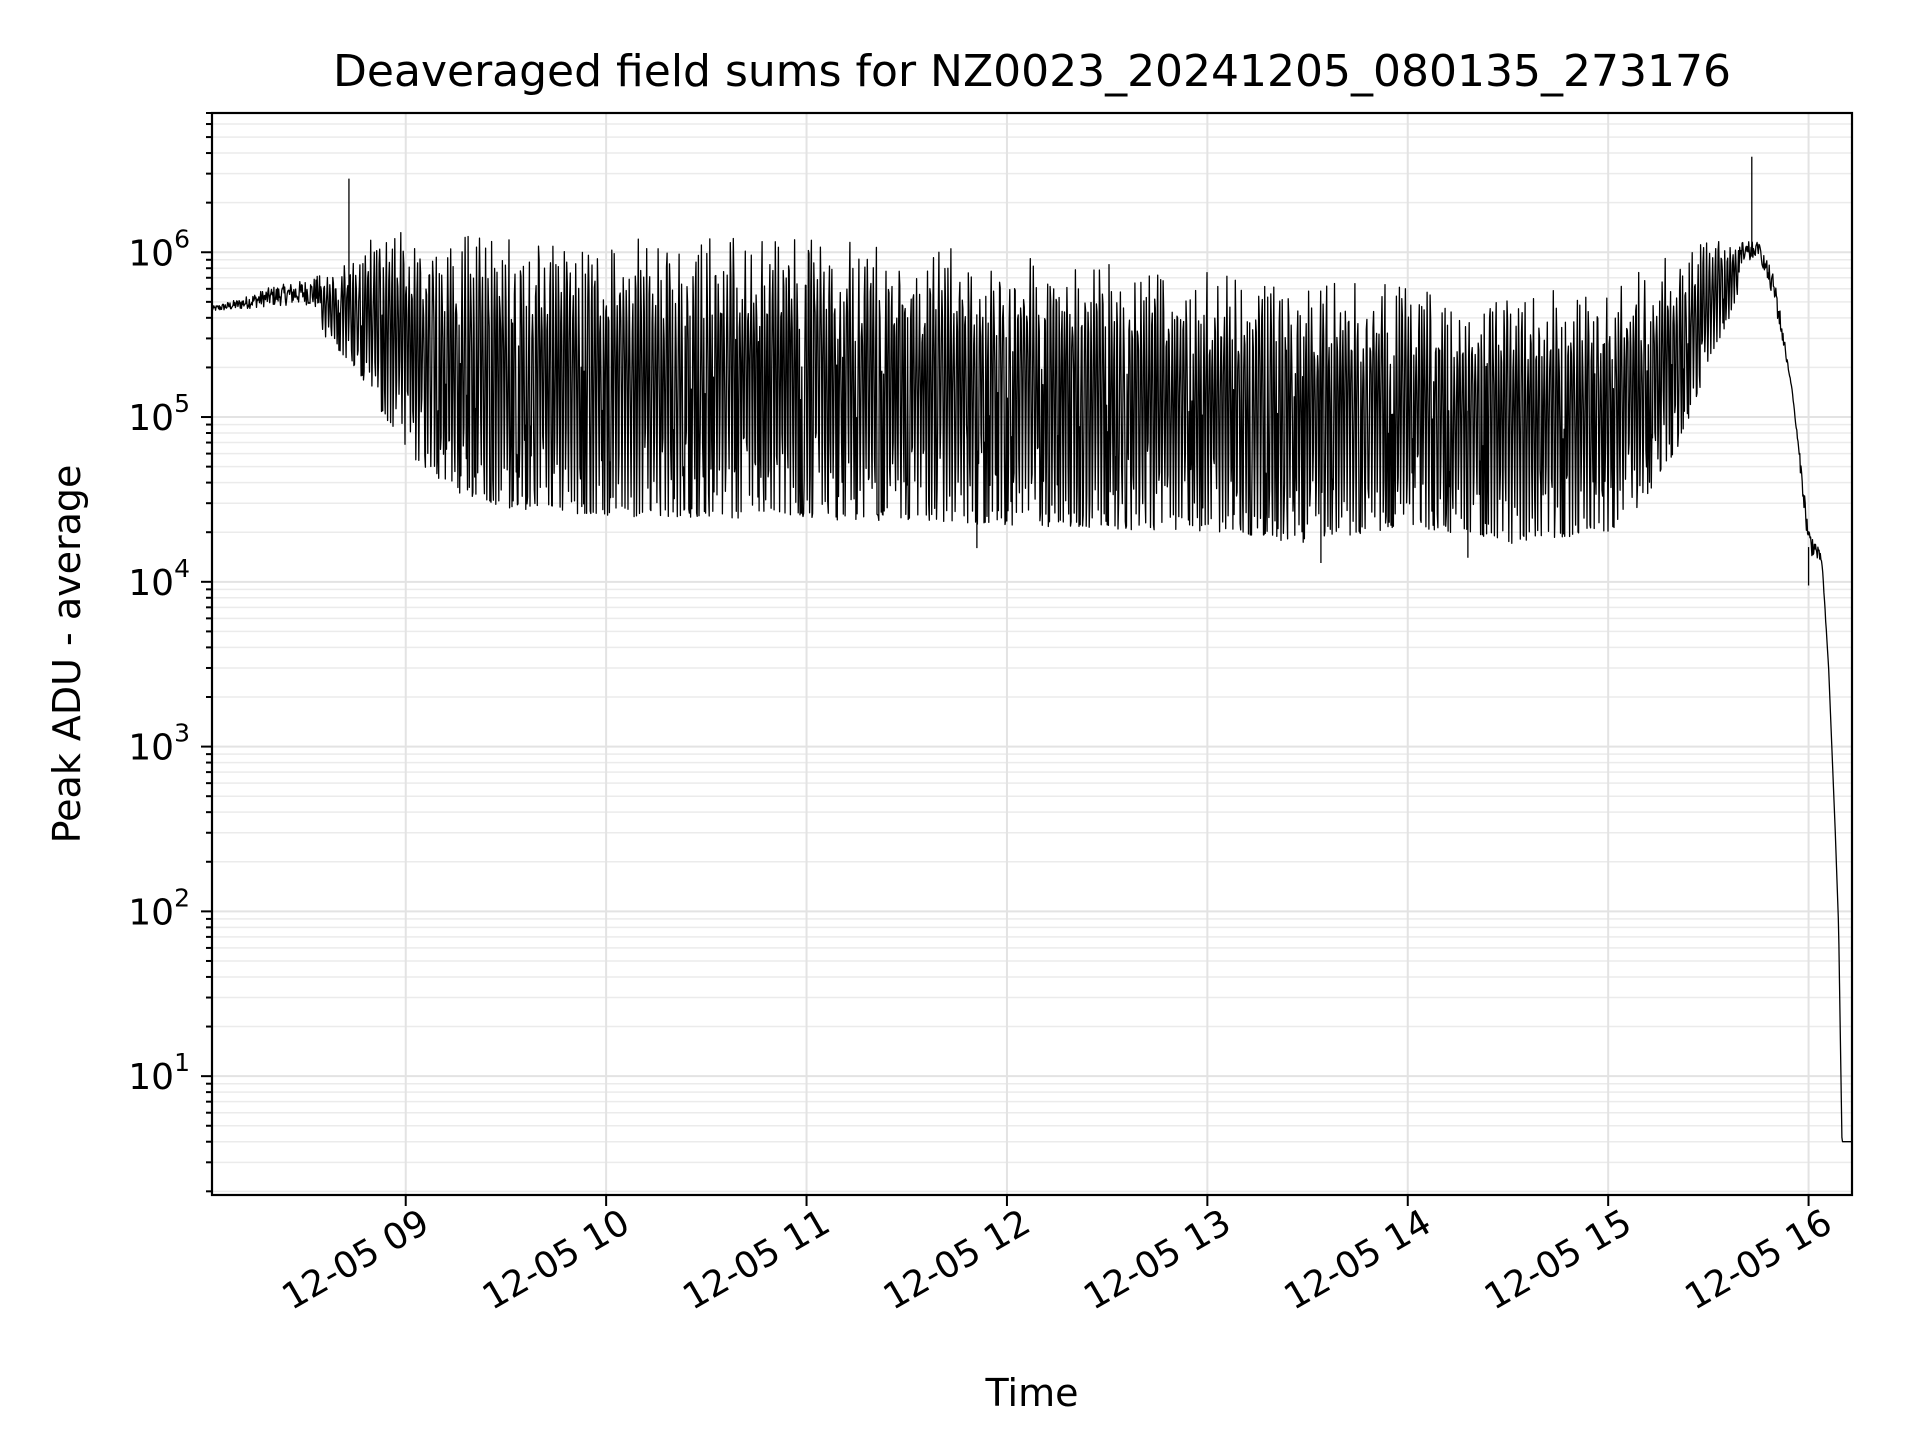 This screenshot has width=1920, height=1440. I want to click on y-tick-label: 10⁶, so click(159, 249).